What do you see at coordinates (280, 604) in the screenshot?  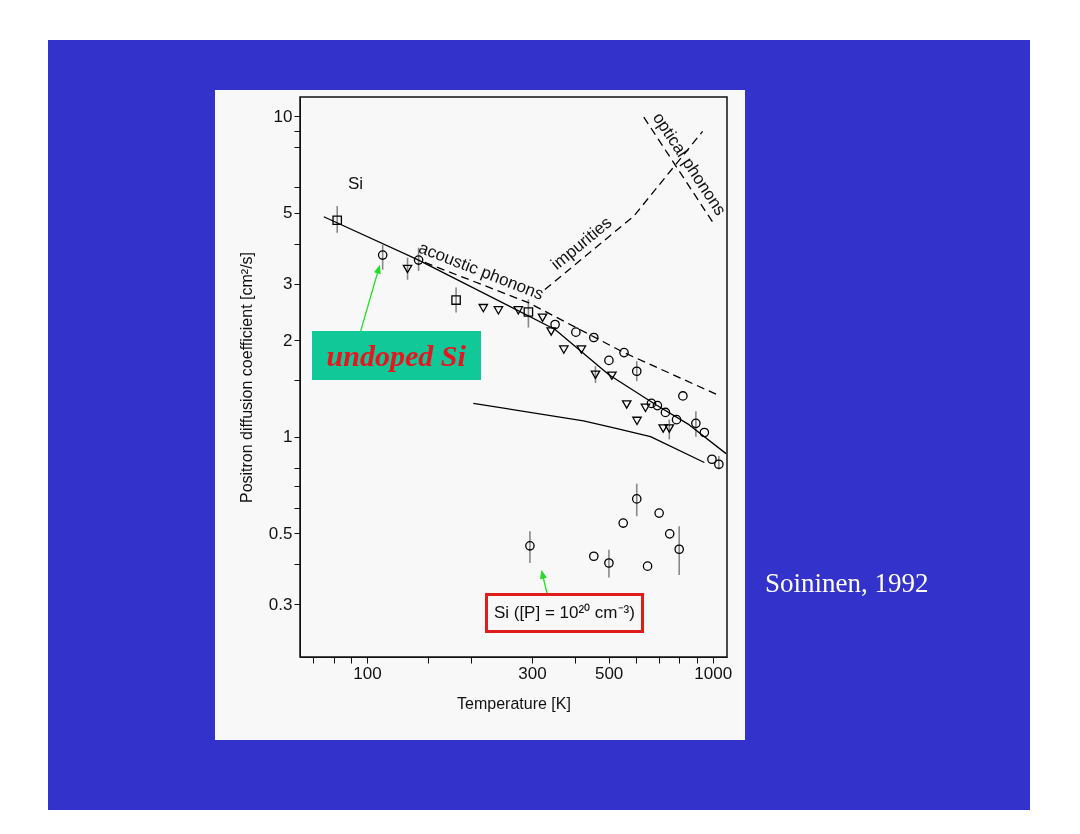 I see `y-tick-label: 0.3` at bounding box center [280, 604].